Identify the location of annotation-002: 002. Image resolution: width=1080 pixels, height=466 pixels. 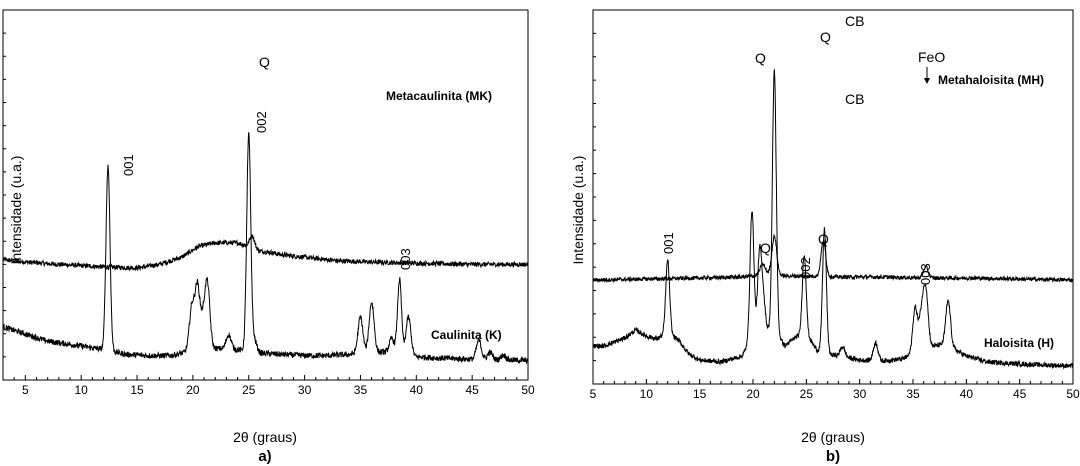
(261, 122).